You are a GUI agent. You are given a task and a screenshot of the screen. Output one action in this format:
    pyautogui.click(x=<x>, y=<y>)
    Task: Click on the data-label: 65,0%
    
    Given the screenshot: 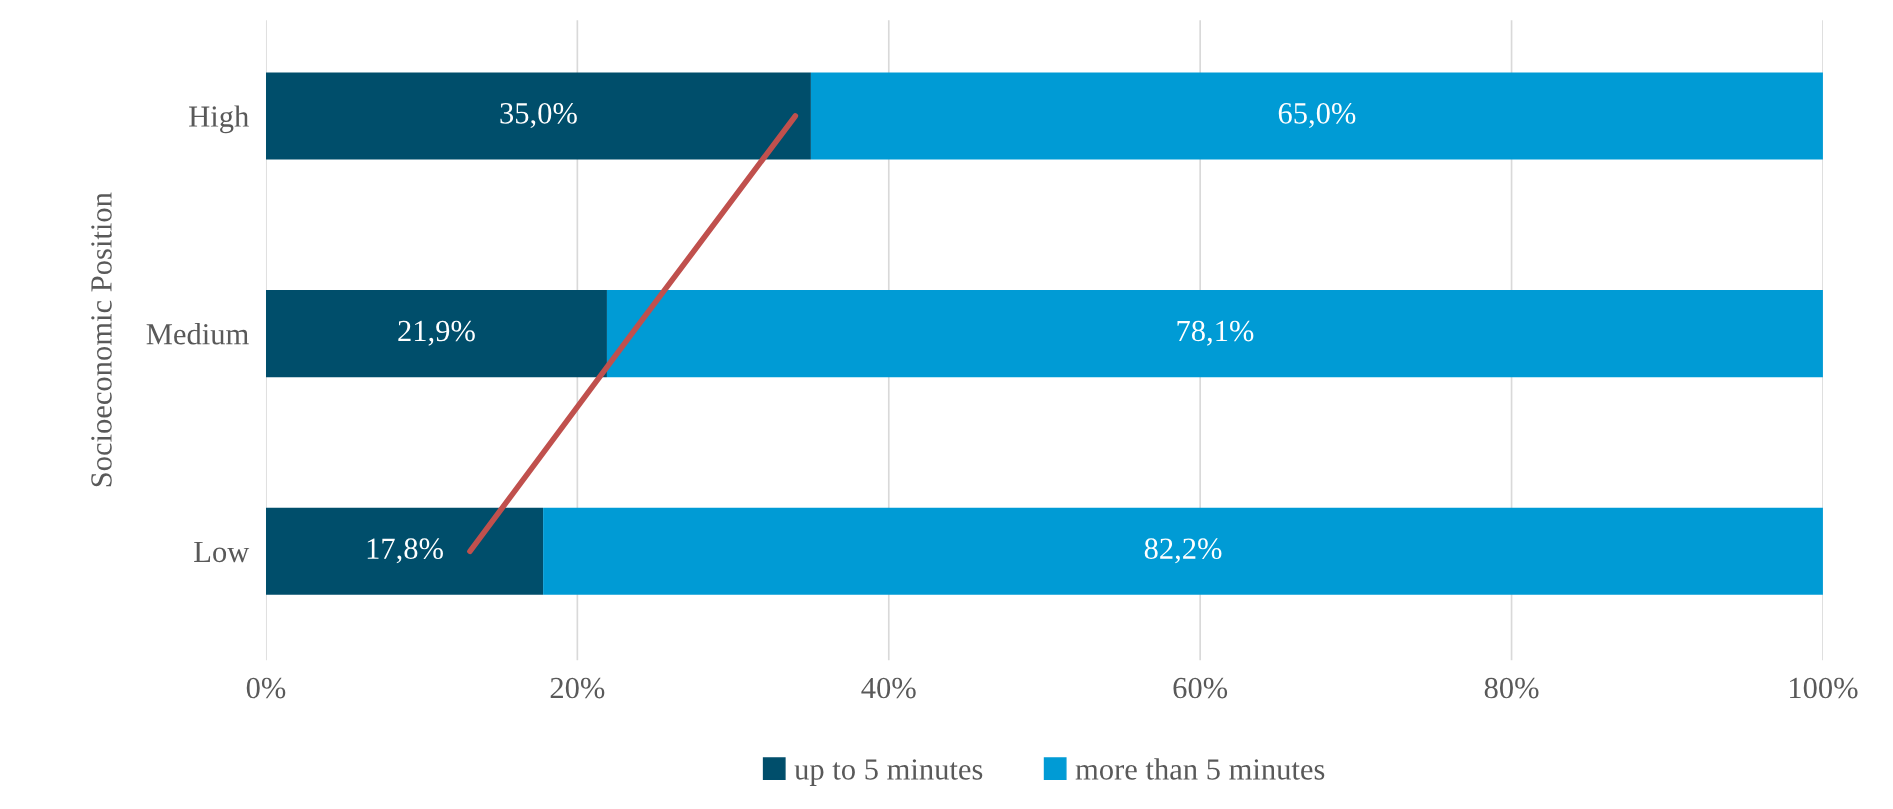 What is the action you would take?
    pyautogui.click(x=1317, y=116)
    